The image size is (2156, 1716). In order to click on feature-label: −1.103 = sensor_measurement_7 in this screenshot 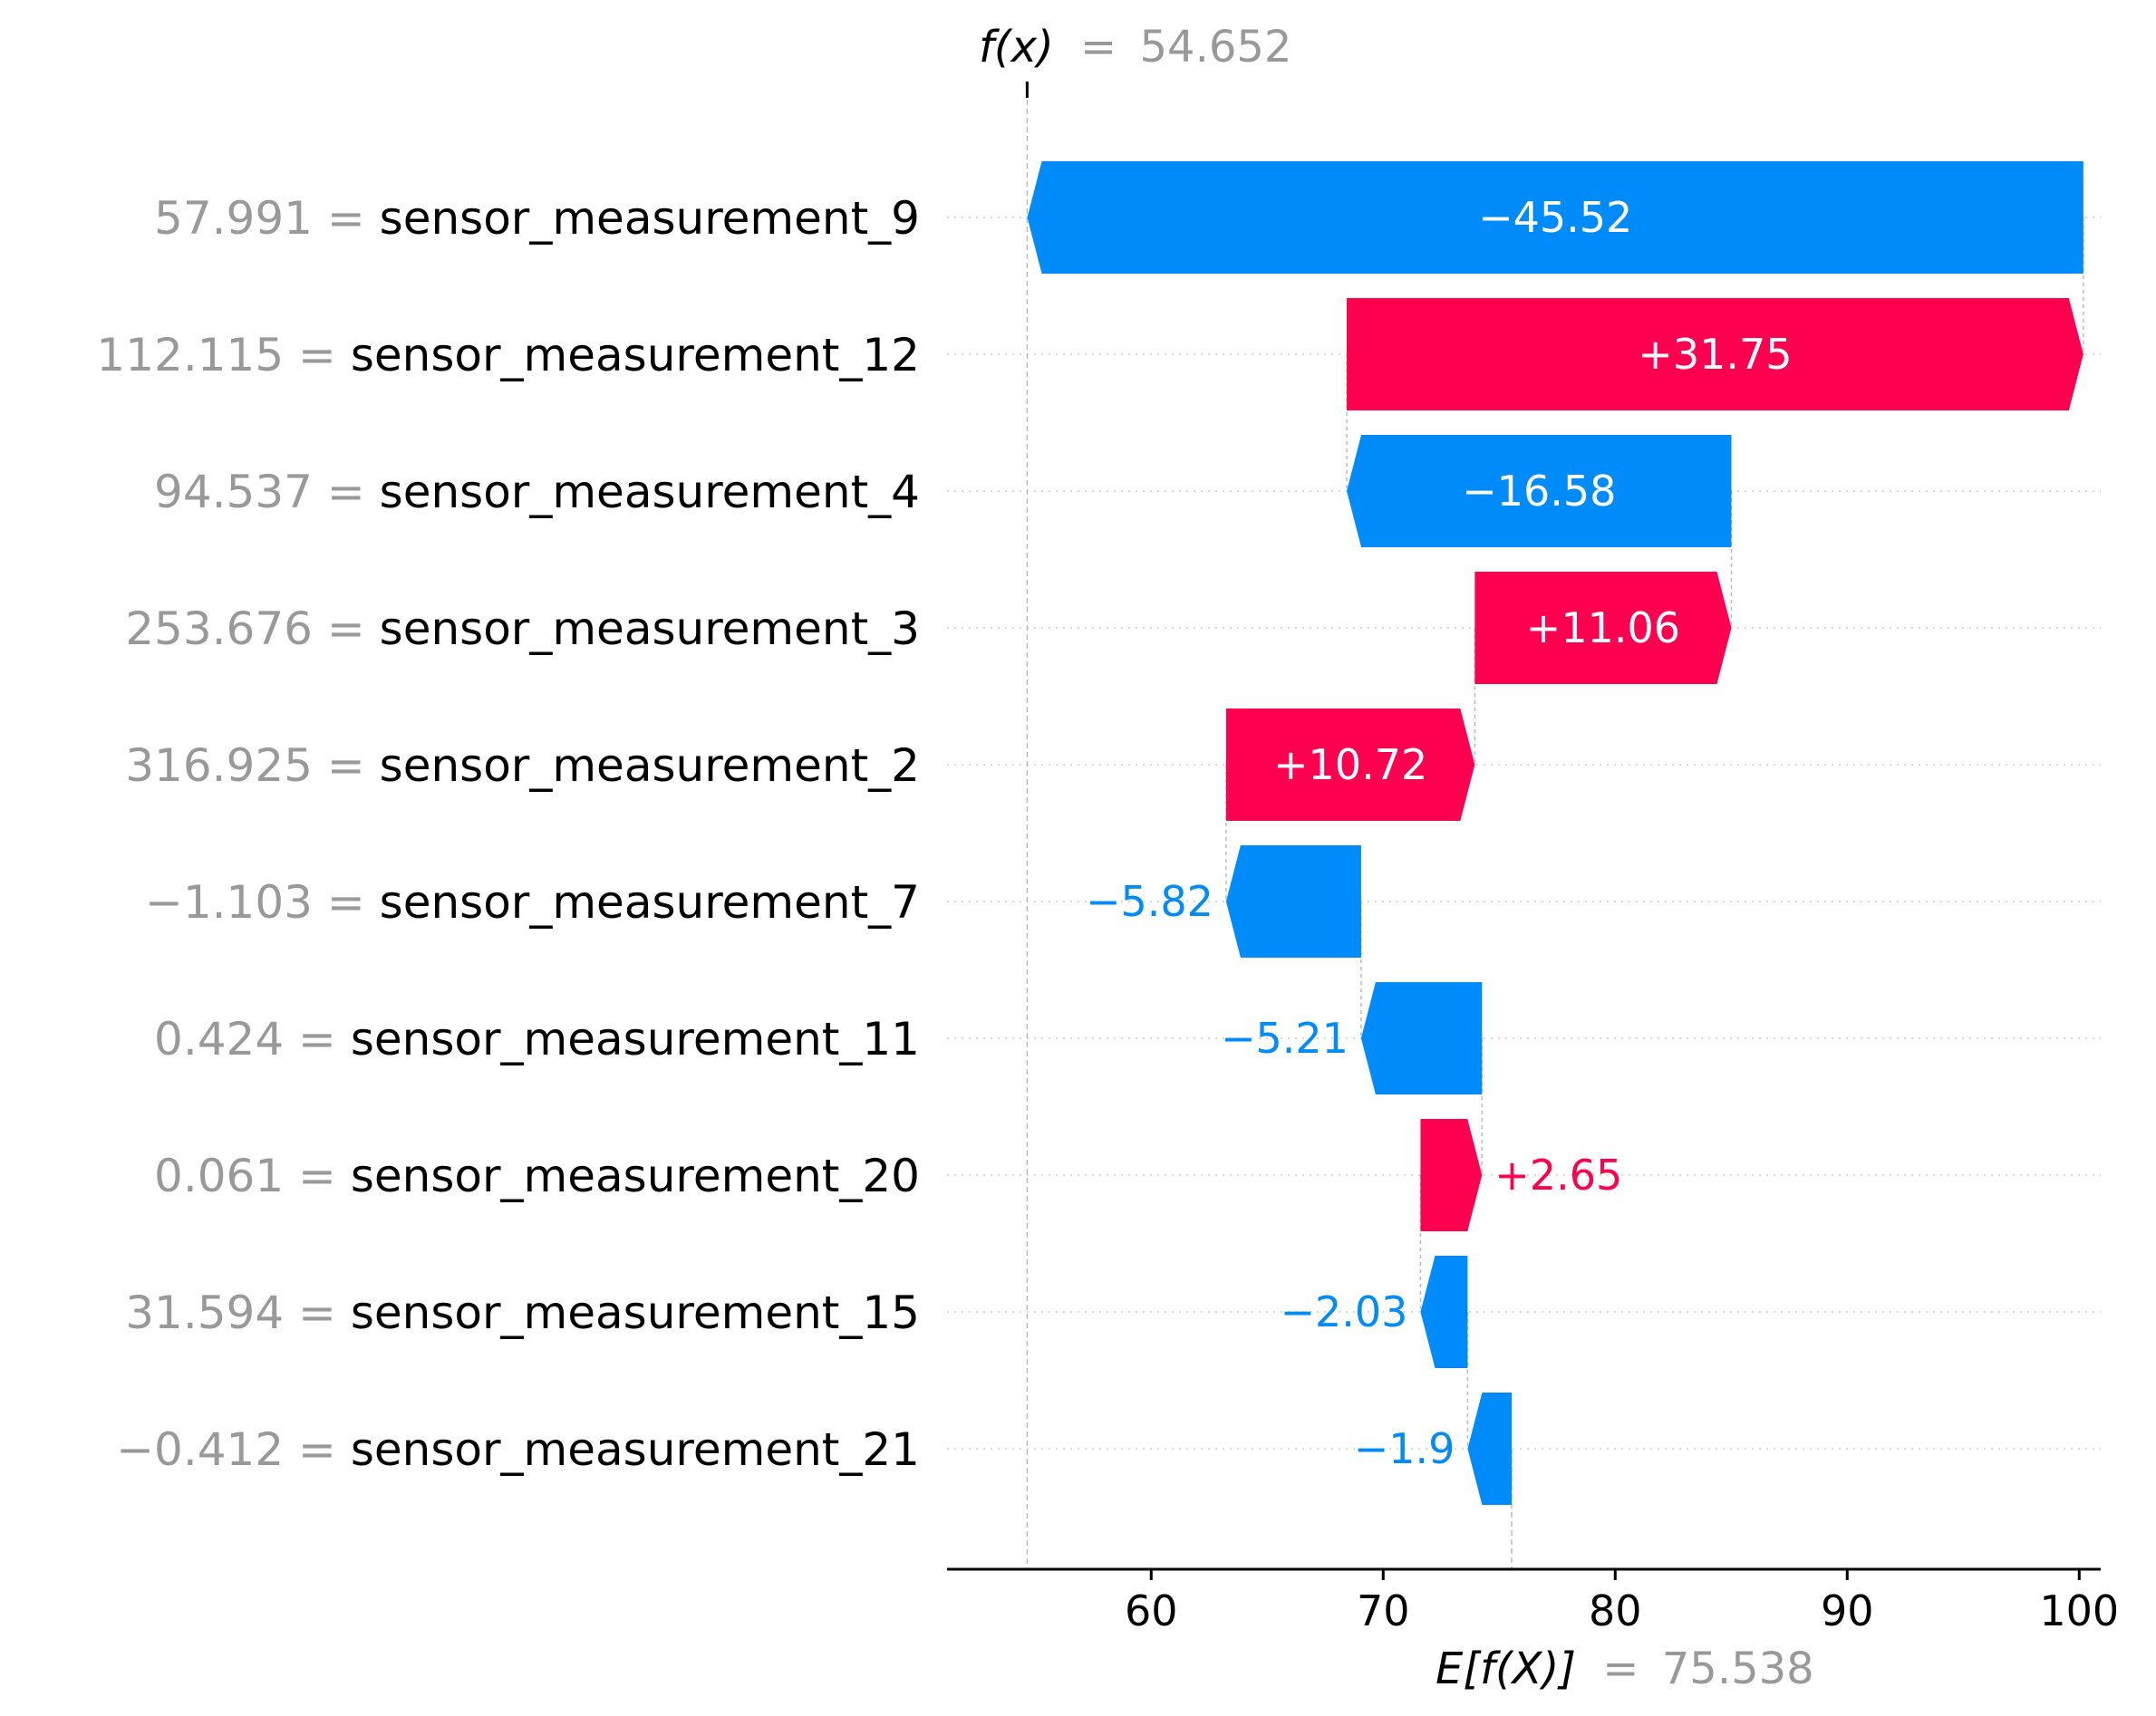, I will do `click(532, 902)`.